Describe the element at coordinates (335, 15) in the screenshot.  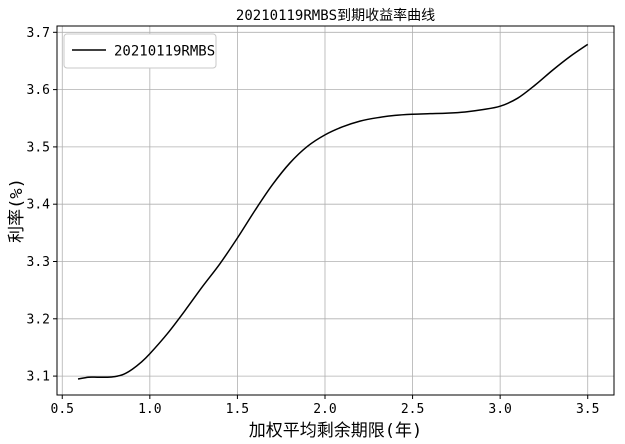
I see `chart-title: 20210119RMBS到期收益率曲线` at that location.